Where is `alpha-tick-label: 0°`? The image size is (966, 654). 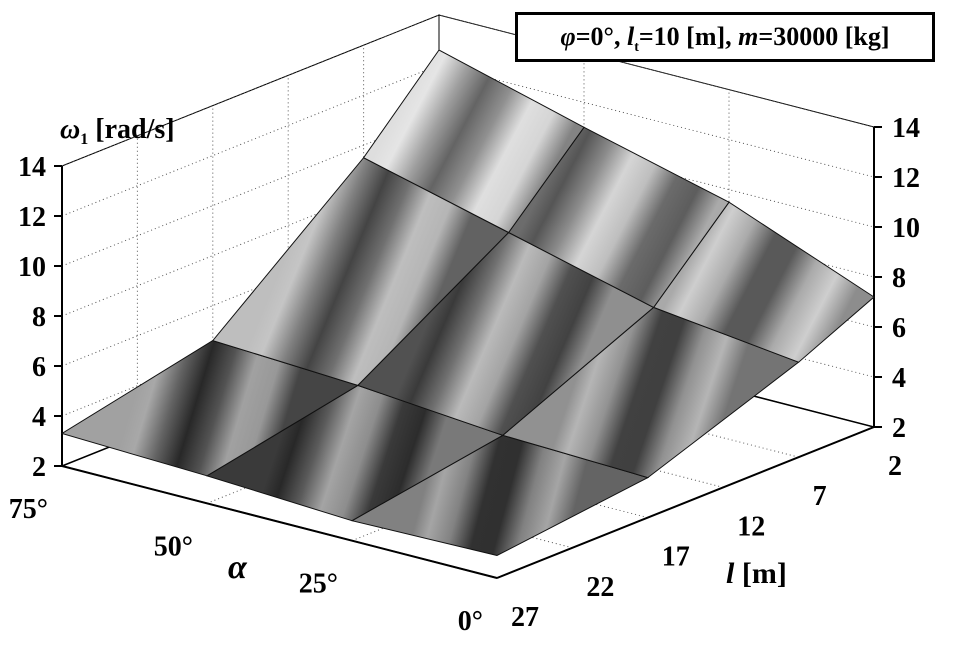
alpha-tick-label: 0° is located at coordinates (470, 621).